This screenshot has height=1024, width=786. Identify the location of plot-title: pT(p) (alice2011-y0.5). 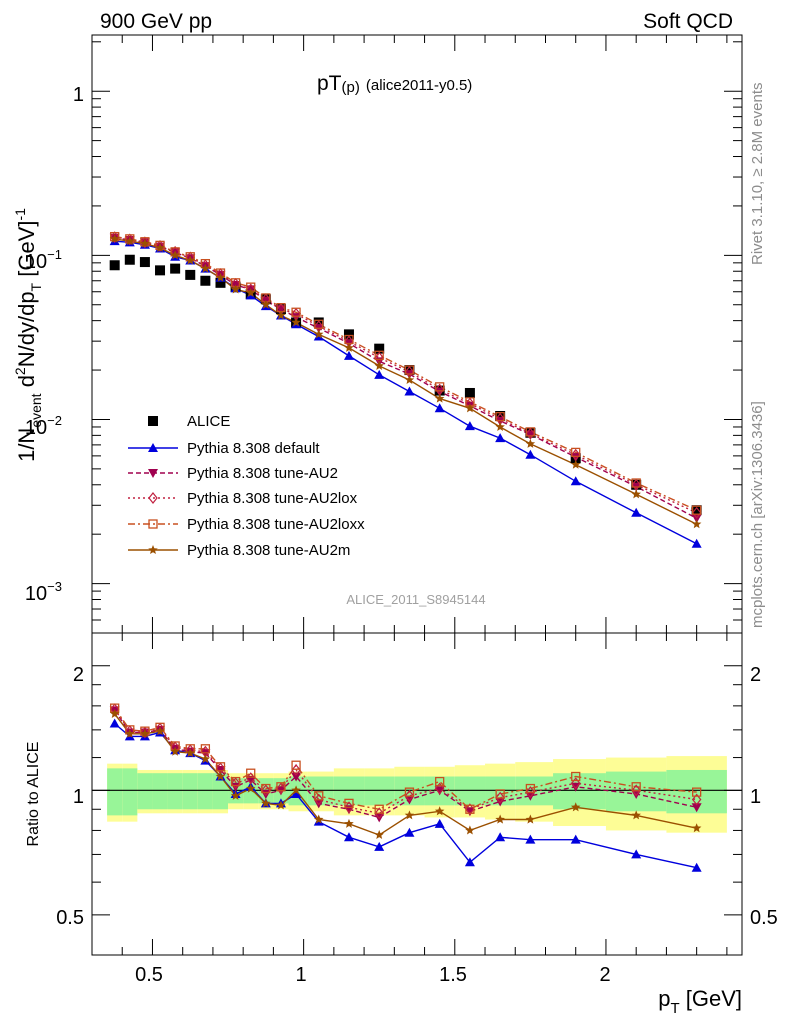
(394, 84).